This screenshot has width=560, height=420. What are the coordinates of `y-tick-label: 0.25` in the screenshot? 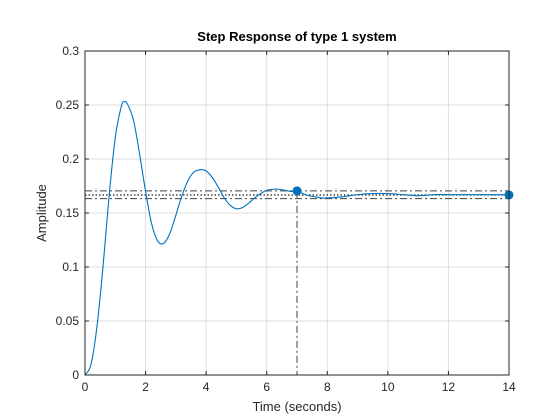 It's located at (68, 105).